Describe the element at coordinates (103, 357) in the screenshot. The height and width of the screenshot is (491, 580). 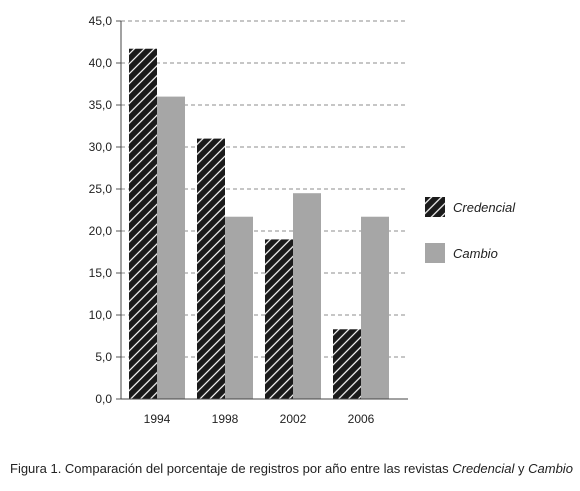
I see `y-tick-label: 5,0` at that location.